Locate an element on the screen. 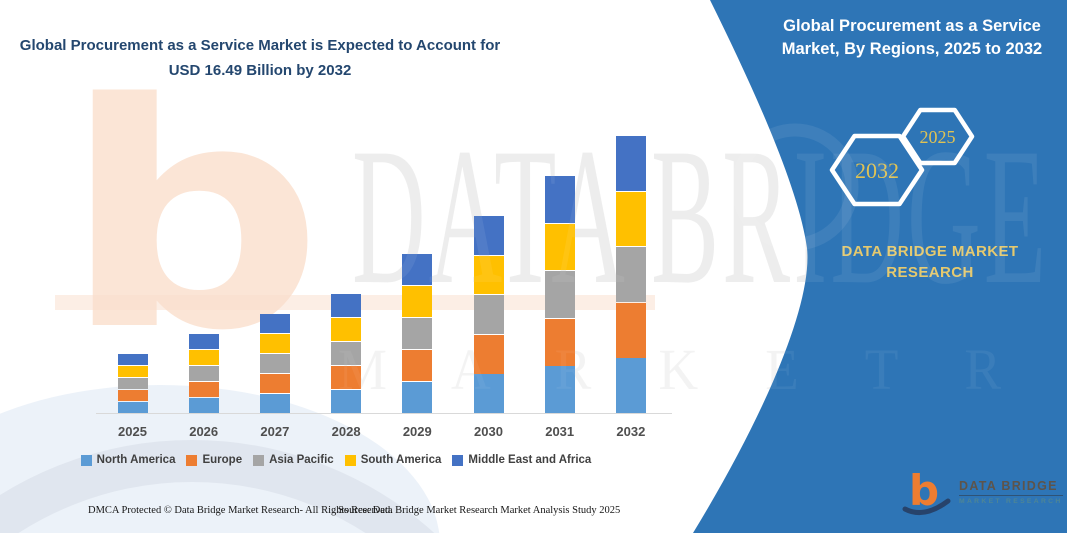 The image size is (1067, 533). hexagon-2032 is located at coordinates (877, 170).